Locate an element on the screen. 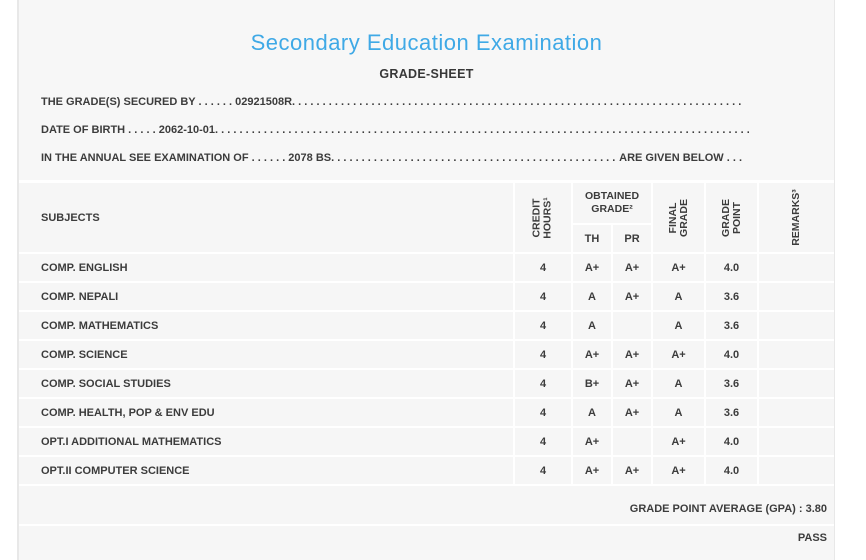 The width and height of the screenshot is (866, 560). column-header-subjects: SUBJECTS is located at coordinates (266, 217).